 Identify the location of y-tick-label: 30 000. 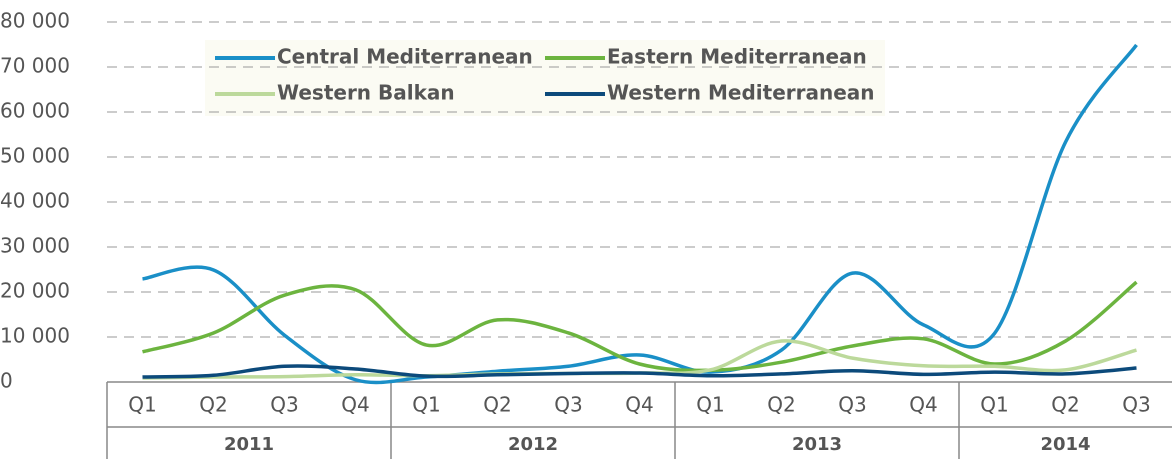
(35, 246).